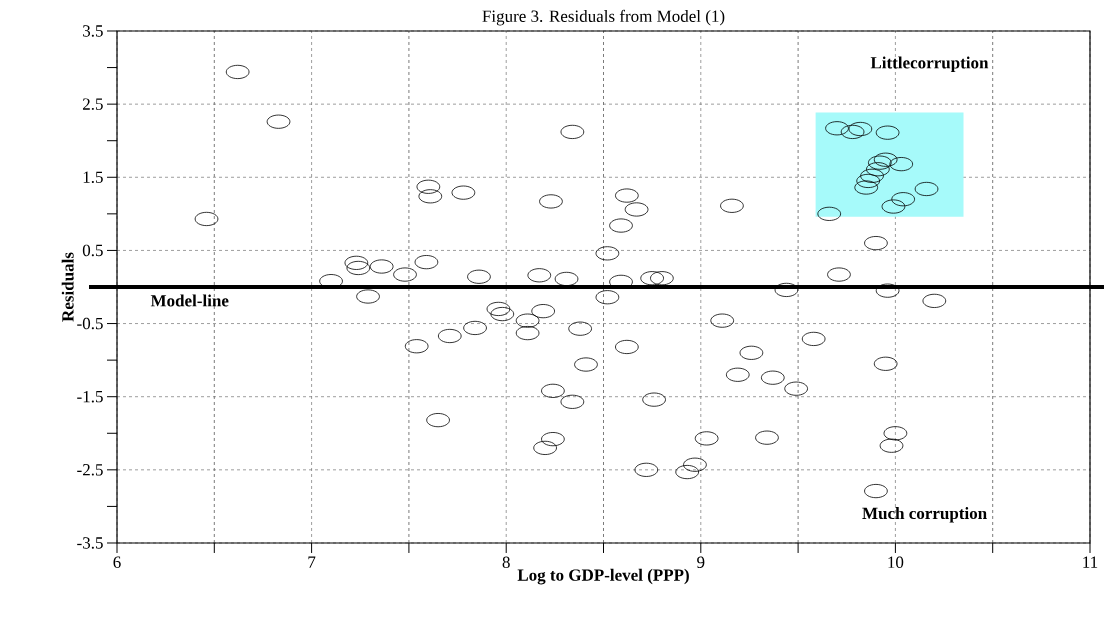 This screenshot has height=631, width=1104. What do you see at coordinates (189, 300) in the screenshot?
I see `ref-line-label: Model-line` at bounding box center [189, 300].